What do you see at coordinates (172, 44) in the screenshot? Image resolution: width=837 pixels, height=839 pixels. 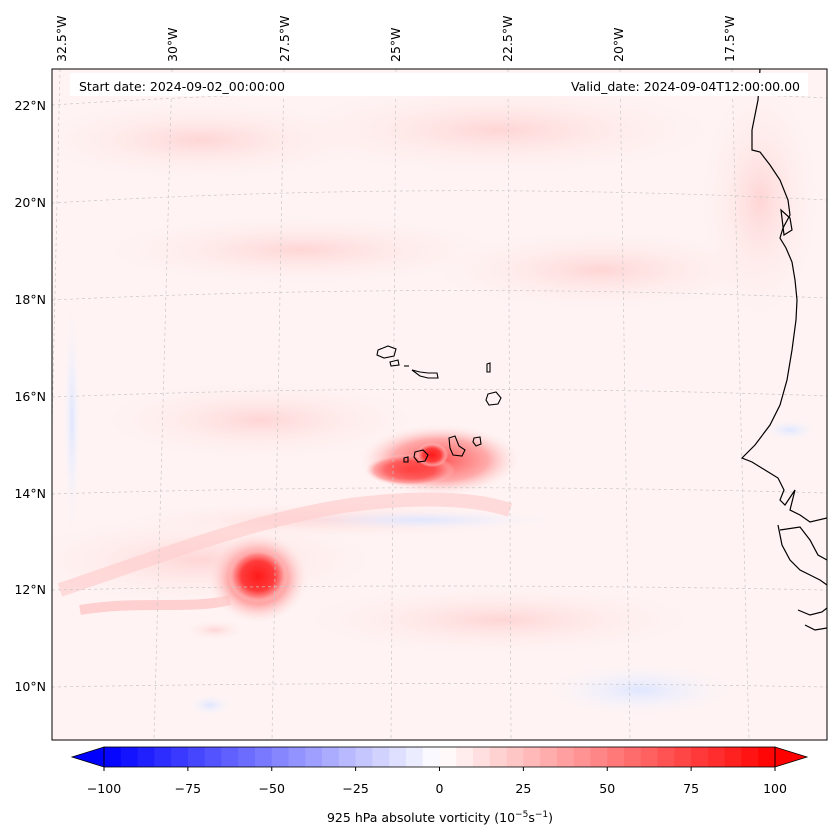 I see `longitude-label: 30°W` at bounding box center [172, 44].